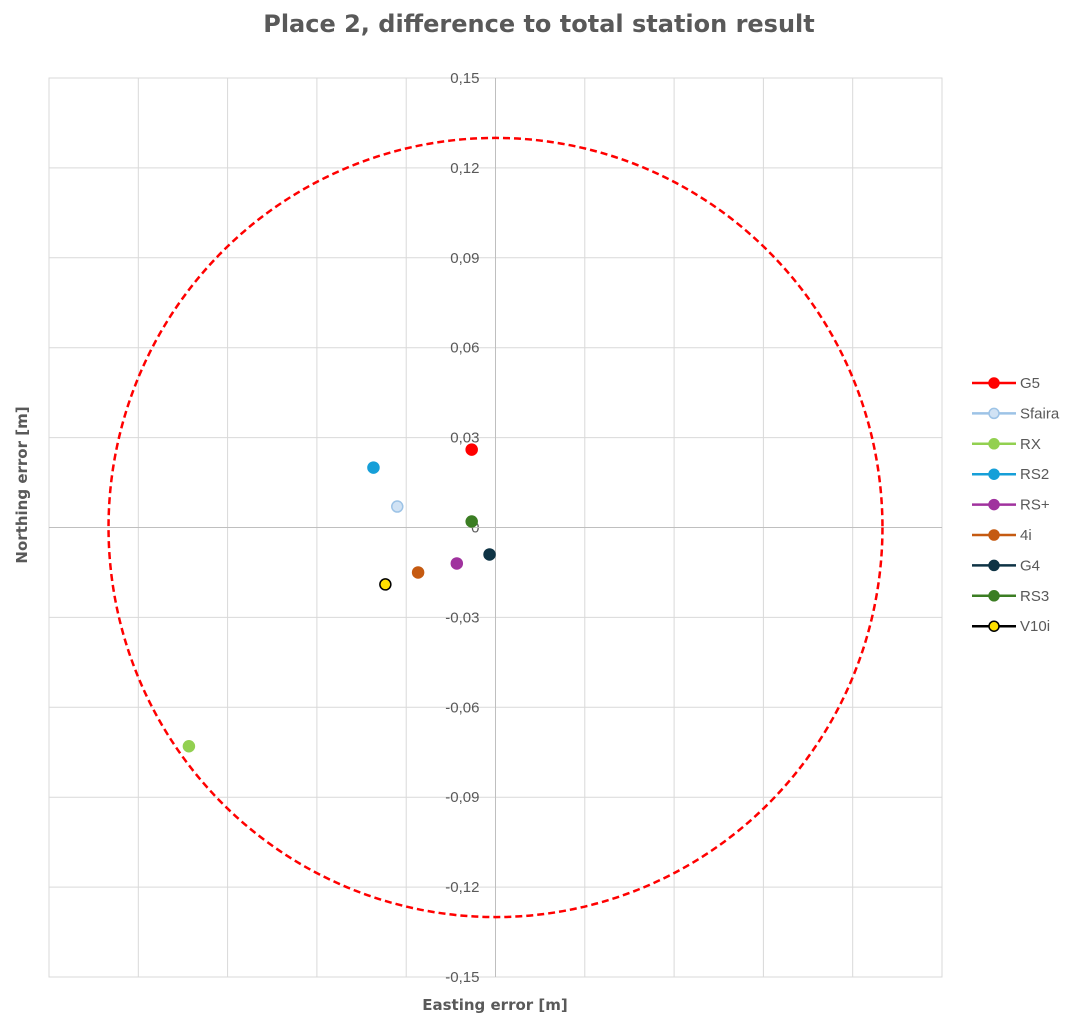 This screenshot has height=1021, width=1078. What do you see at coordinates (1035, 626) in the screenshot?
I see `legend-label: V10i` at bounding box center [1035, 626].